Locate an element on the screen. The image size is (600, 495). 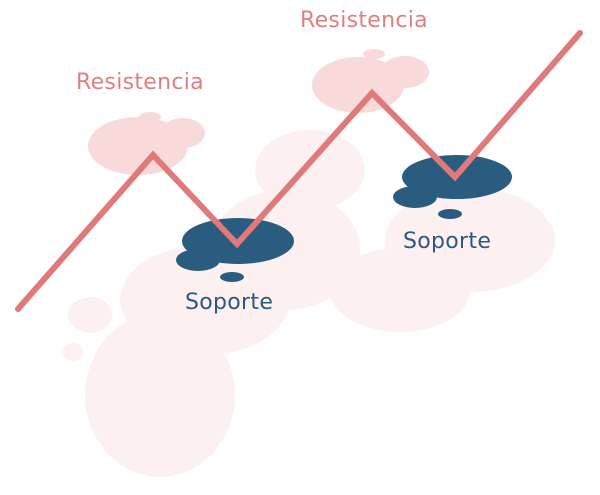
resistance-label-1: Resistencia is located at coordinates (140, 82).